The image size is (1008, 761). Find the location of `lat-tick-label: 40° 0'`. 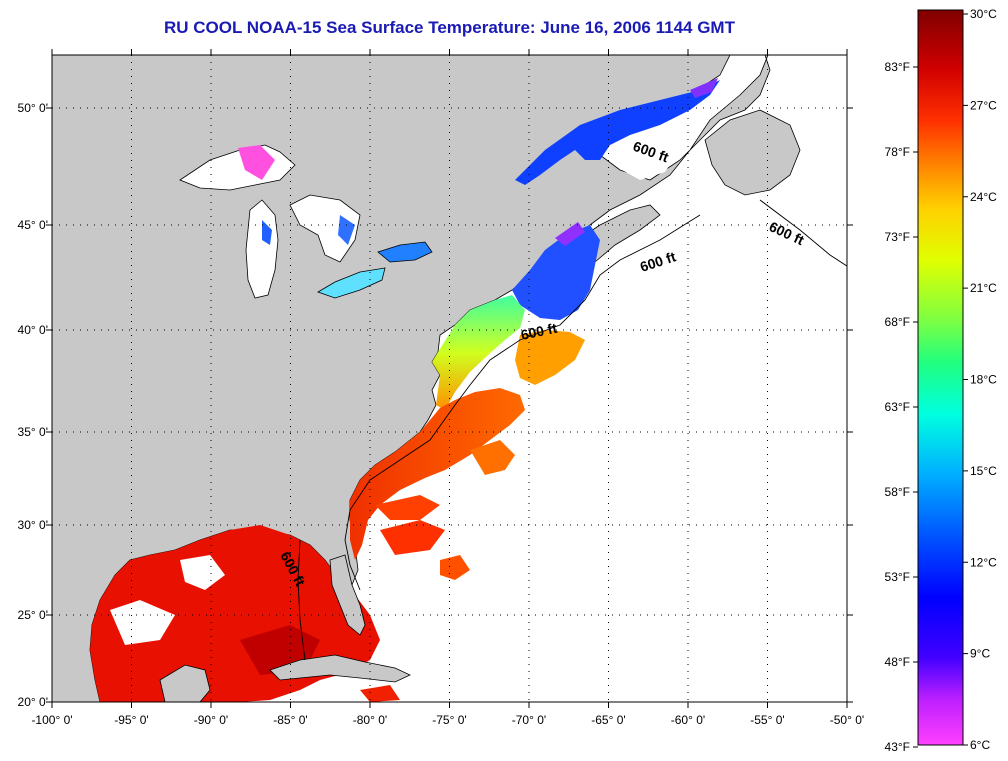

lat-tick-label: 40° 0' is located at coordinates (33, 330).